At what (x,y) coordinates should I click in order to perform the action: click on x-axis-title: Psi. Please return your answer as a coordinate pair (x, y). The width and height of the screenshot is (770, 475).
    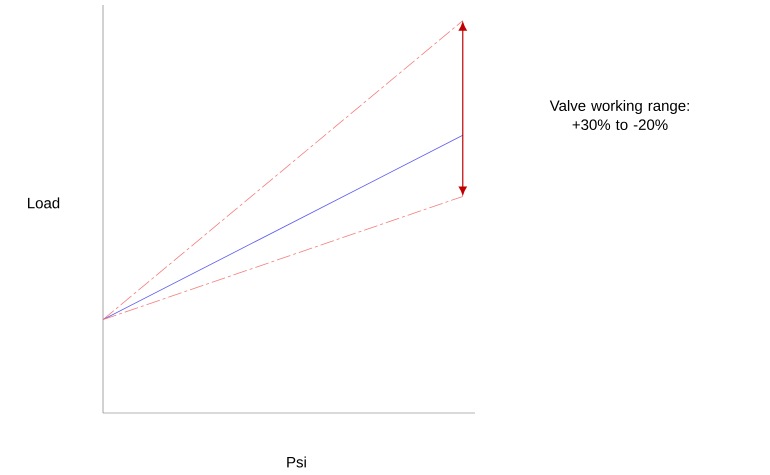
    Looking at the image, I should click on (296, 462).